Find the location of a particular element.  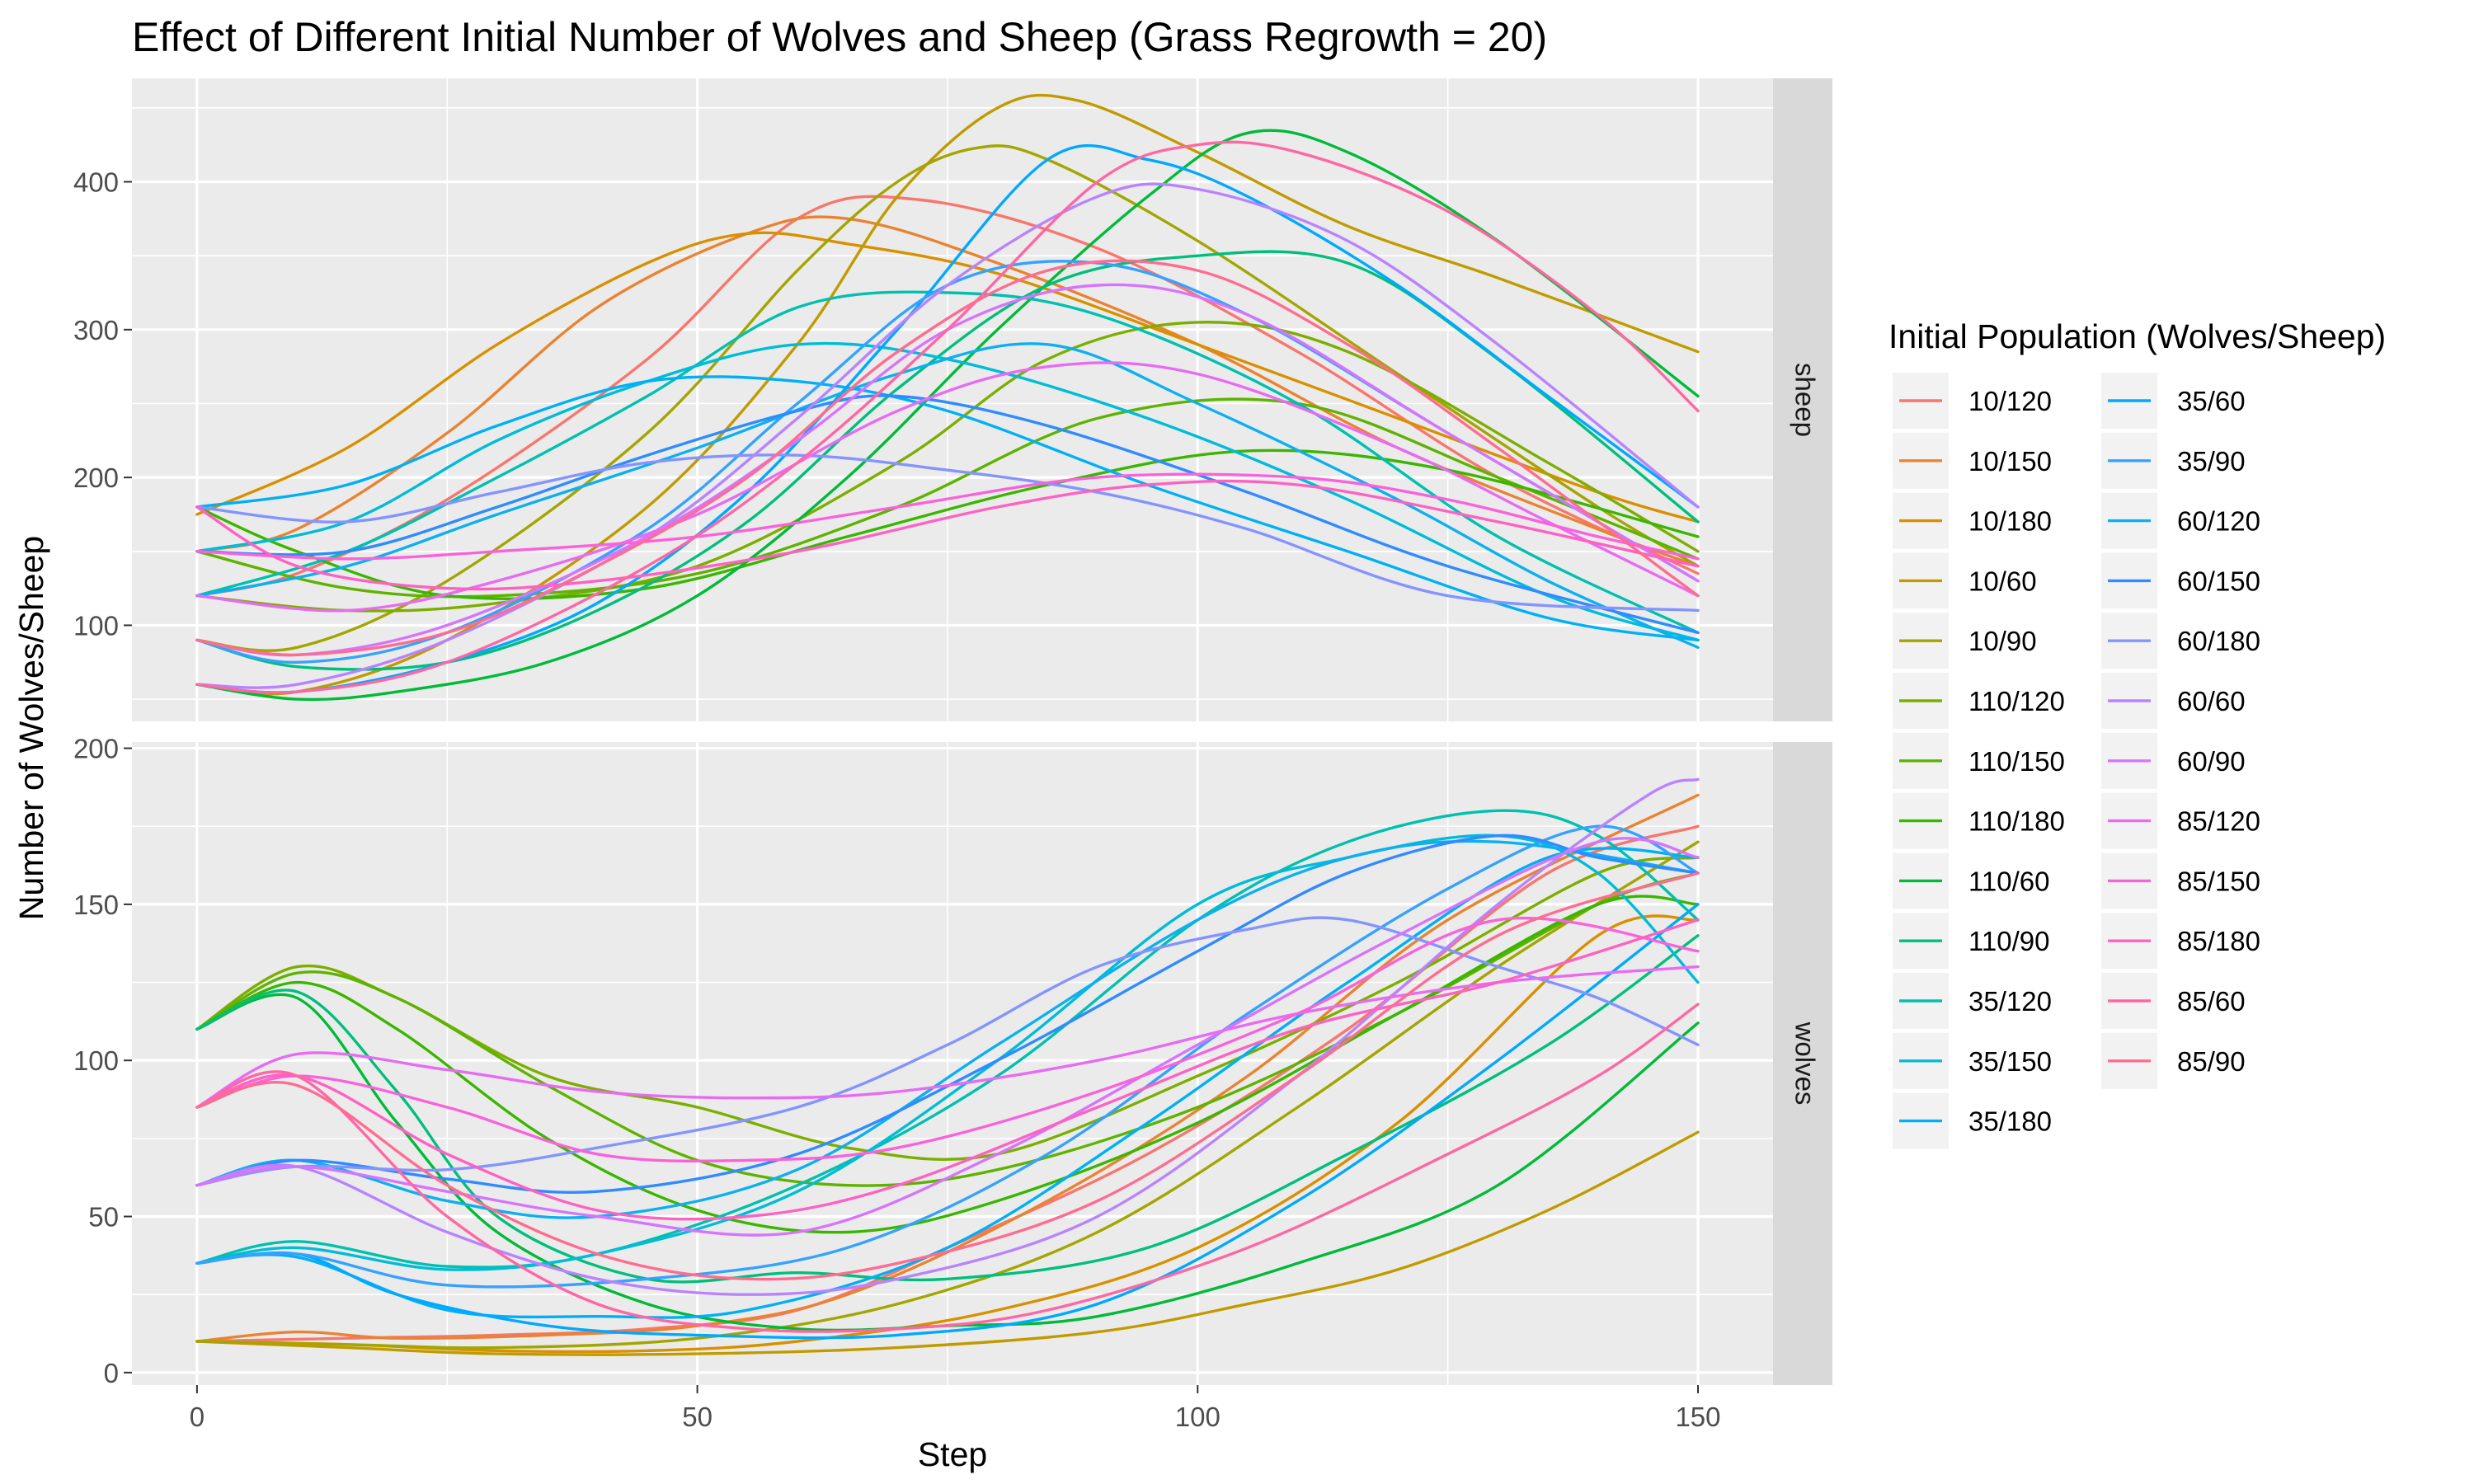

legend-item-110-90: 110/90 is located at coordinates (1971, 942).